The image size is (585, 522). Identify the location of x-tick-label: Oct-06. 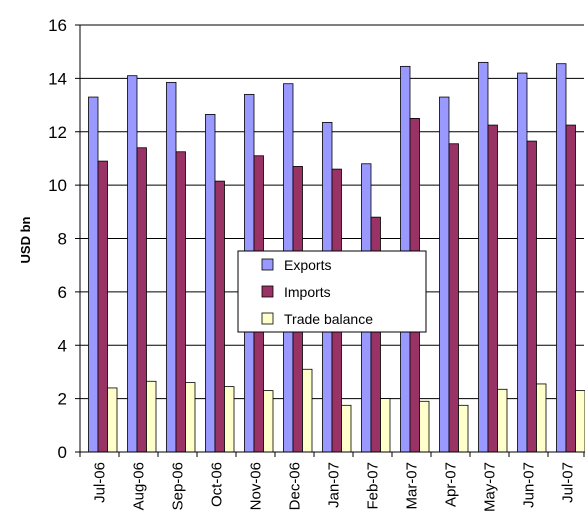
(217, 484).